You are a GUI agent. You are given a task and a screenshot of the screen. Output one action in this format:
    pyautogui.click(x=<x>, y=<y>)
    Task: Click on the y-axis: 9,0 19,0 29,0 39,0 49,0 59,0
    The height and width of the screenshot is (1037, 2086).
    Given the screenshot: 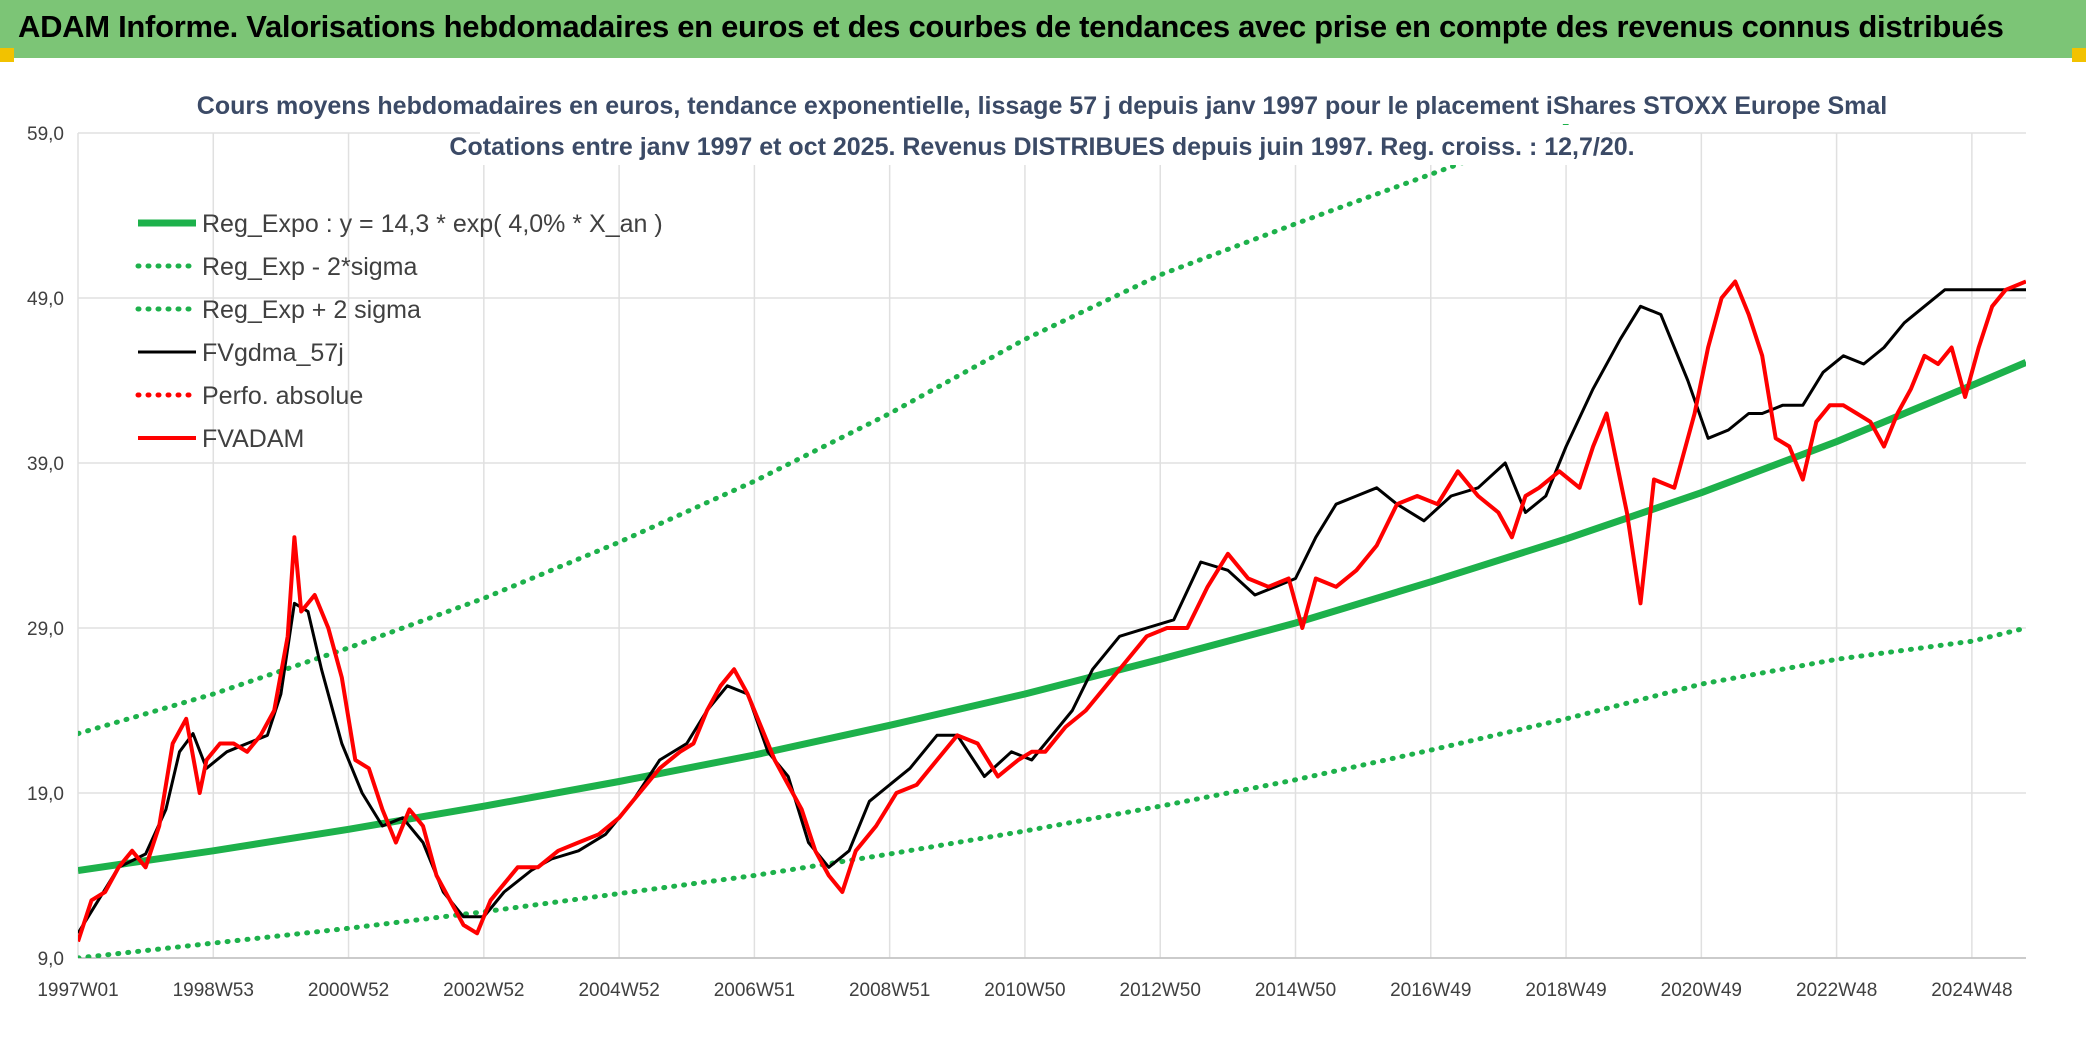 What is the action you would take?
    pyautogui.click(x=45, y=547)
    